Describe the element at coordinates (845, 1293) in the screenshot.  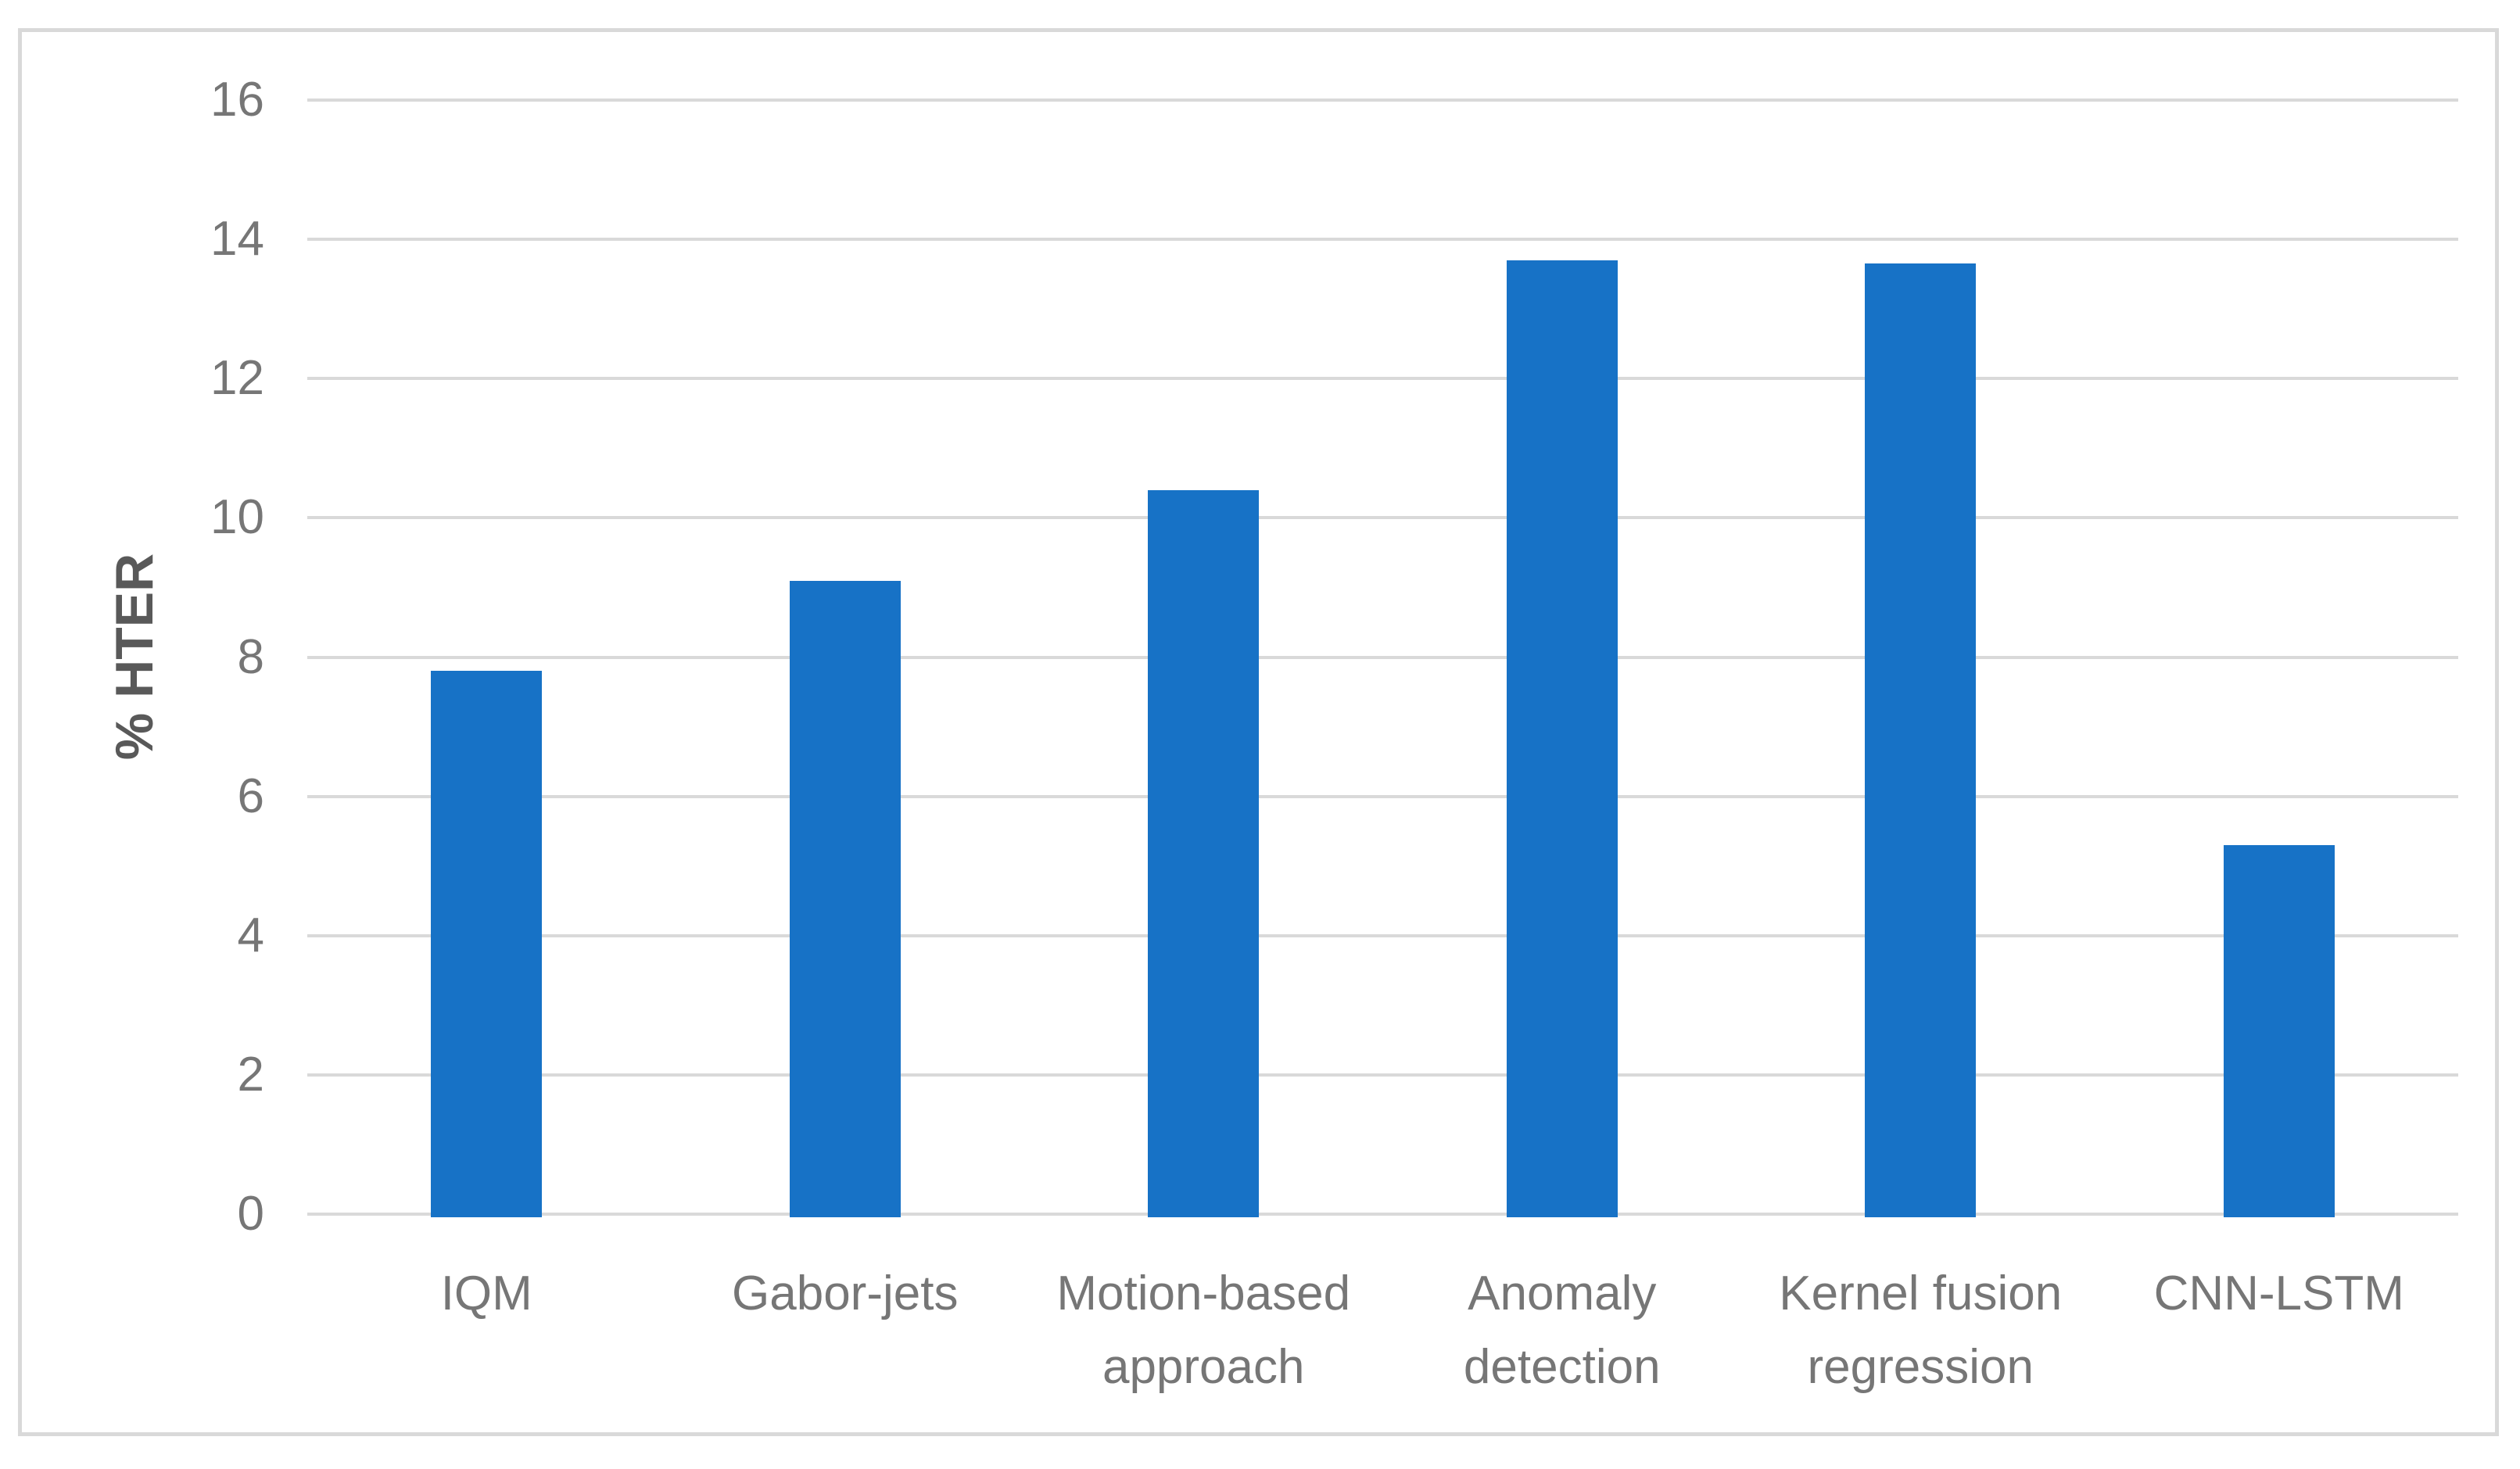
I see `x-category-label-1: Gabor-jets` at that location.